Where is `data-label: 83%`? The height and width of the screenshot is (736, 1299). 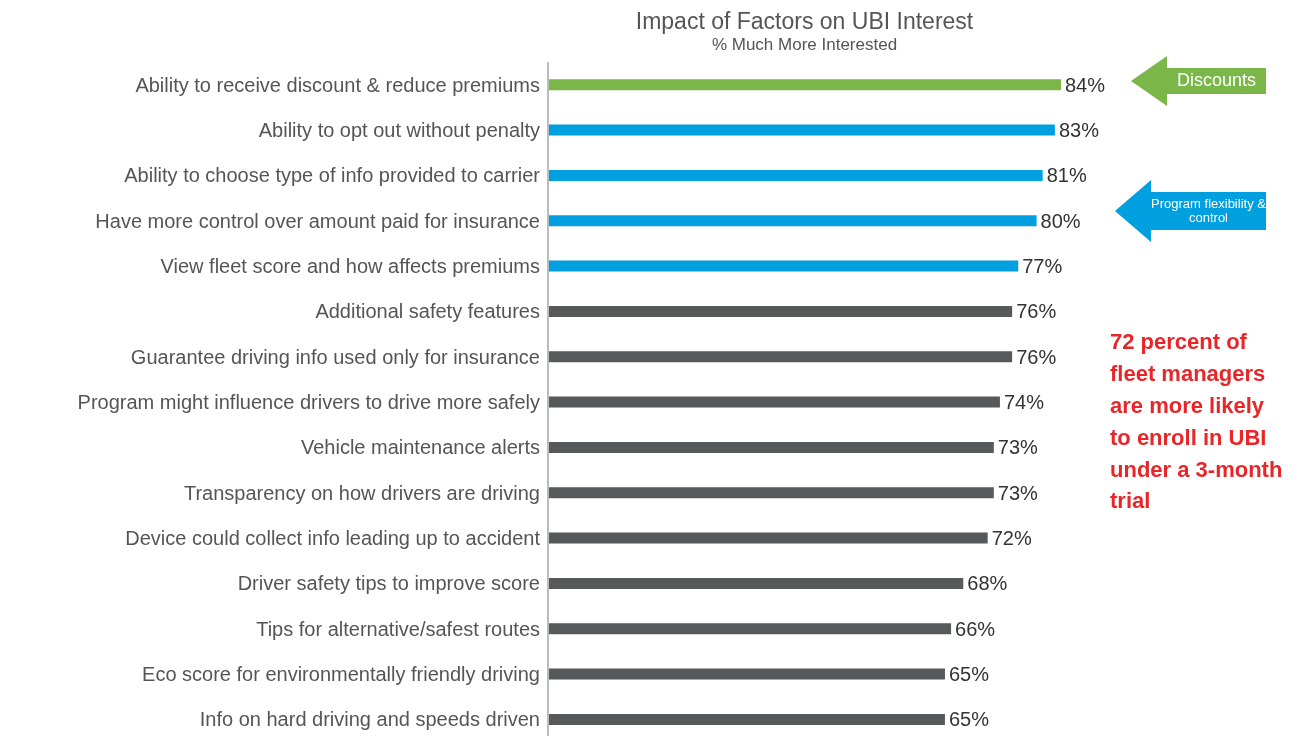 data-label: 83% is located at coordinates (1079, 130).